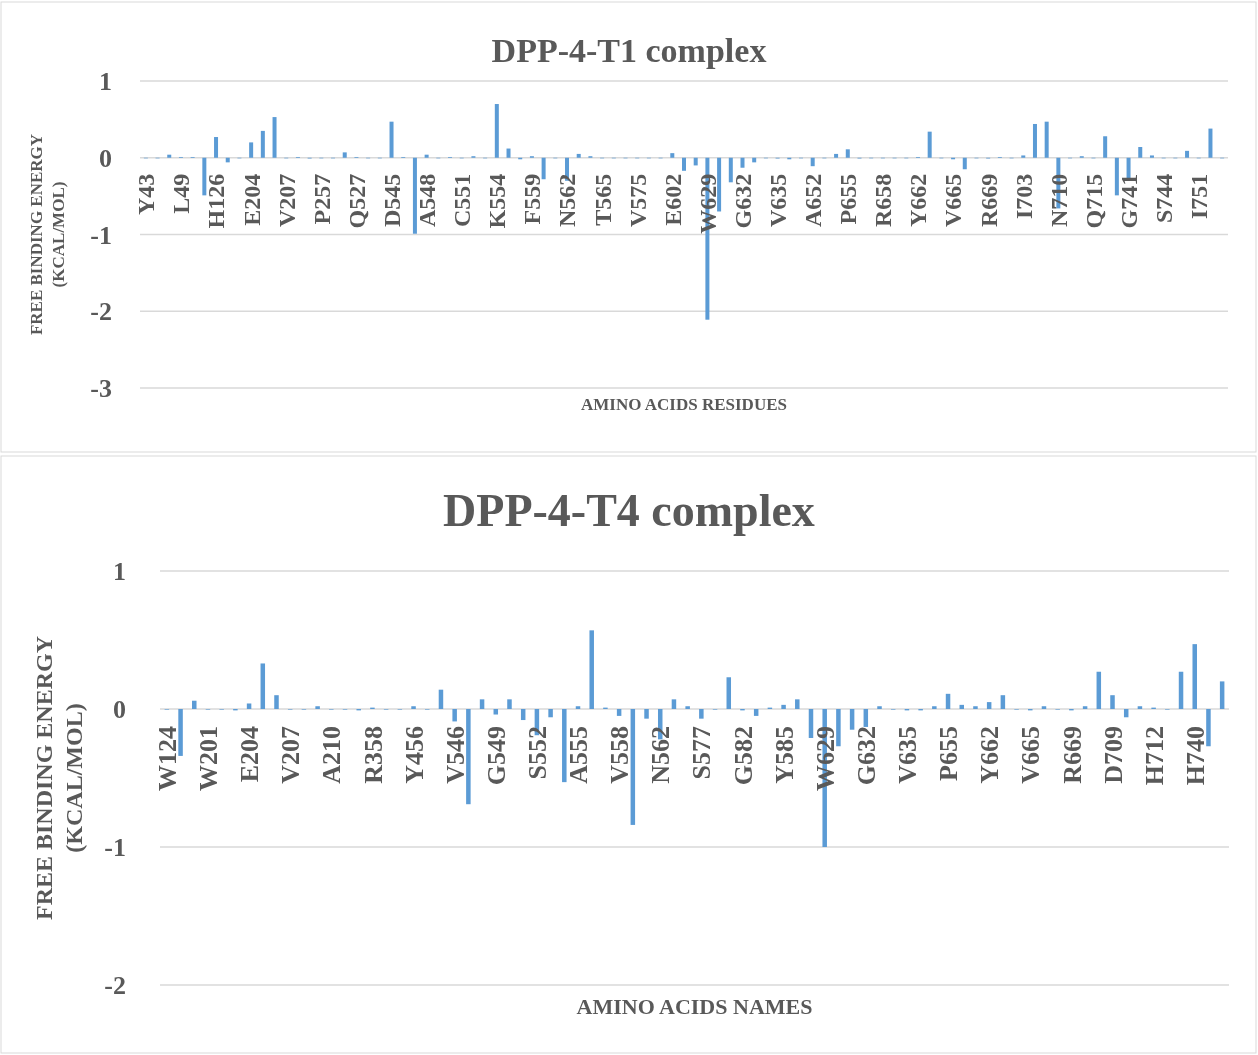 The width and height of the screenshot is (1258, 1055). Describe the element at coordinates (1154, 756) in the screenshot. I see `x-tick-label: H712` at that location.